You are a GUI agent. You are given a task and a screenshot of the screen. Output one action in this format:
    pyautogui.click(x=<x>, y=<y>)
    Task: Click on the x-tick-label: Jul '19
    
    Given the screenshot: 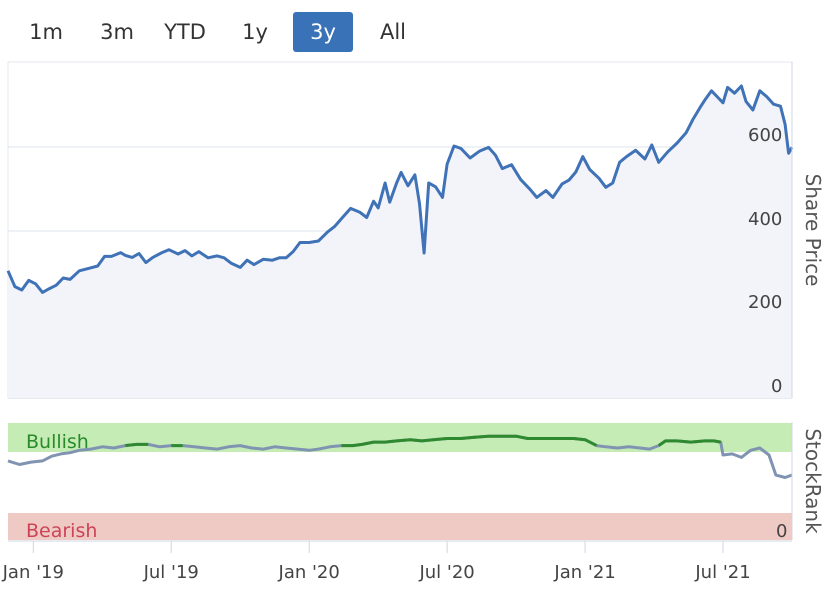 What is the action you would take?
    pyautogui.click(x=171, y=572)
    